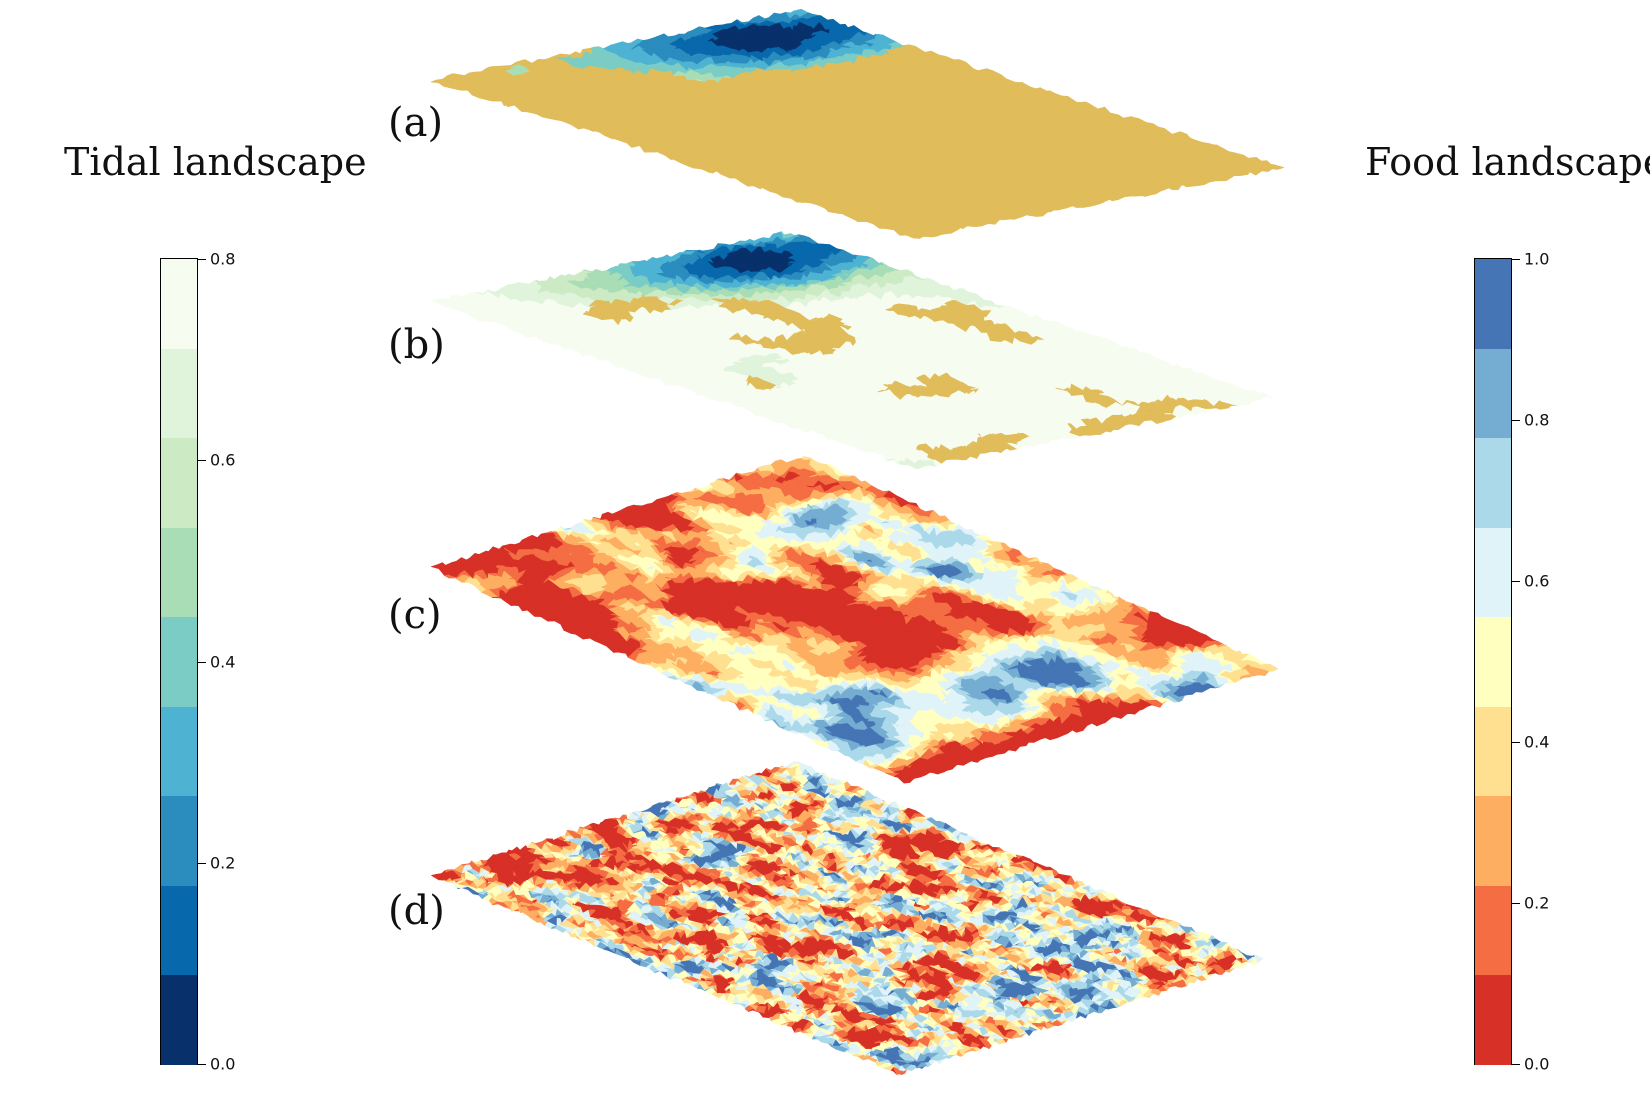 The image size is (1650, 1098). I want to click on layer-d, so click(847, 918).